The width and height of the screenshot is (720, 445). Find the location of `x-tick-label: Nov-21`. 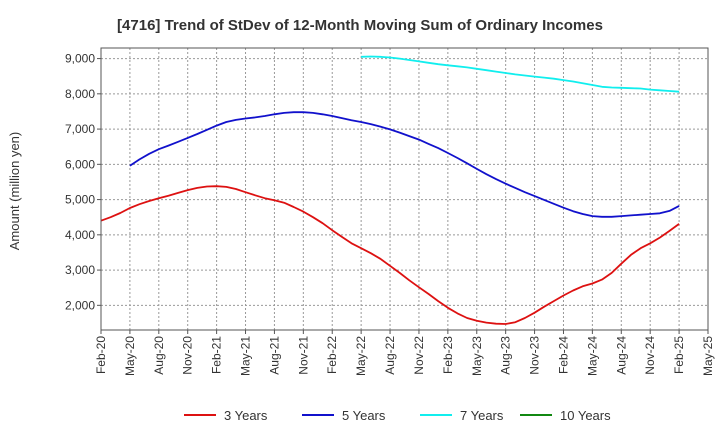

x-tick-label: Nov-21 is located at coordinates (303, 355).